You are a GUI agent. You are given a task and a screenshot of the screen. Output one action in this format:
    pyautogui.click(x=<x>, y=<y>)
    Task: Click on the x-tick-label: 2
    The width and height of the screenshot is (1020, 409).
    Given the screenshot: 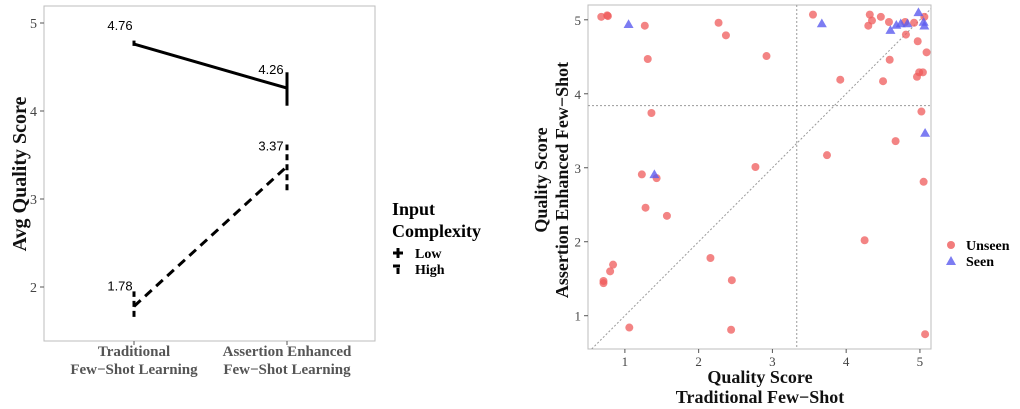 What is the action you would take?
    pyautogui.click(x=698, y=361)
    